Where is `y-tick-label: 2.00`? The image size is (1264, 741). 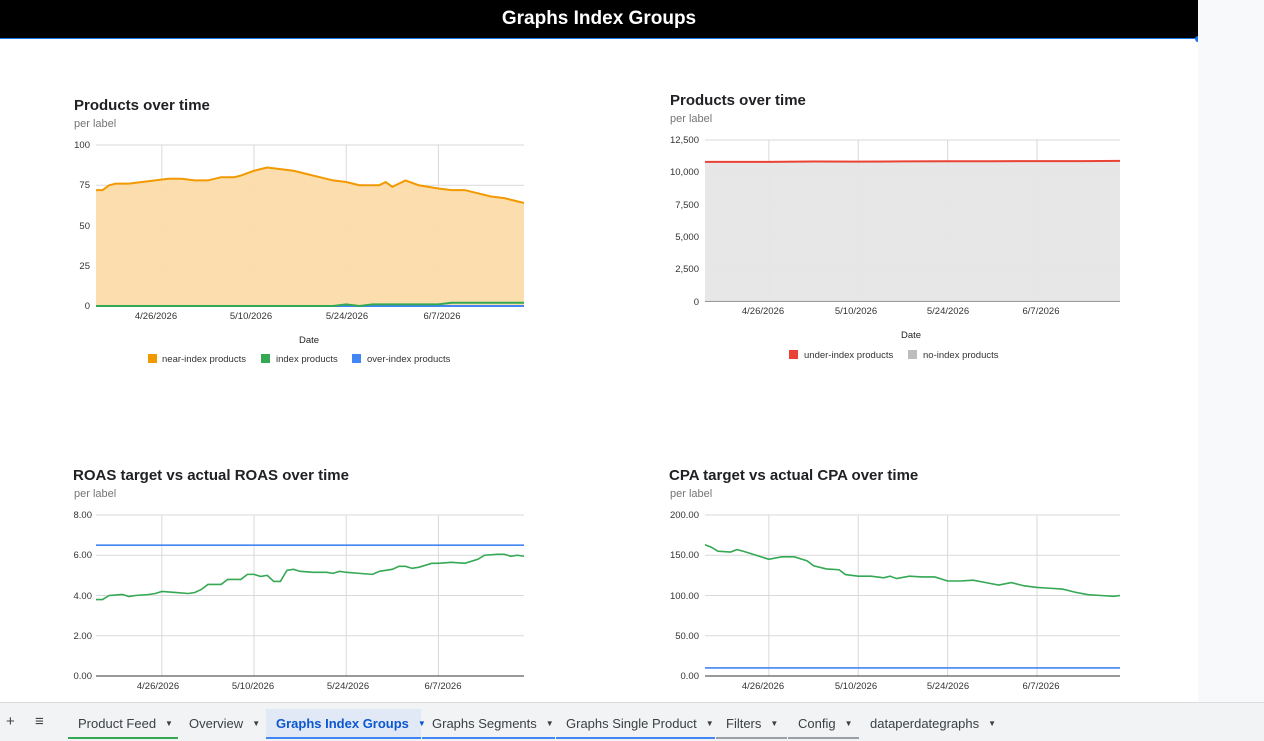 y-tick-label: 2.00 is located at coordinates (83, 636).